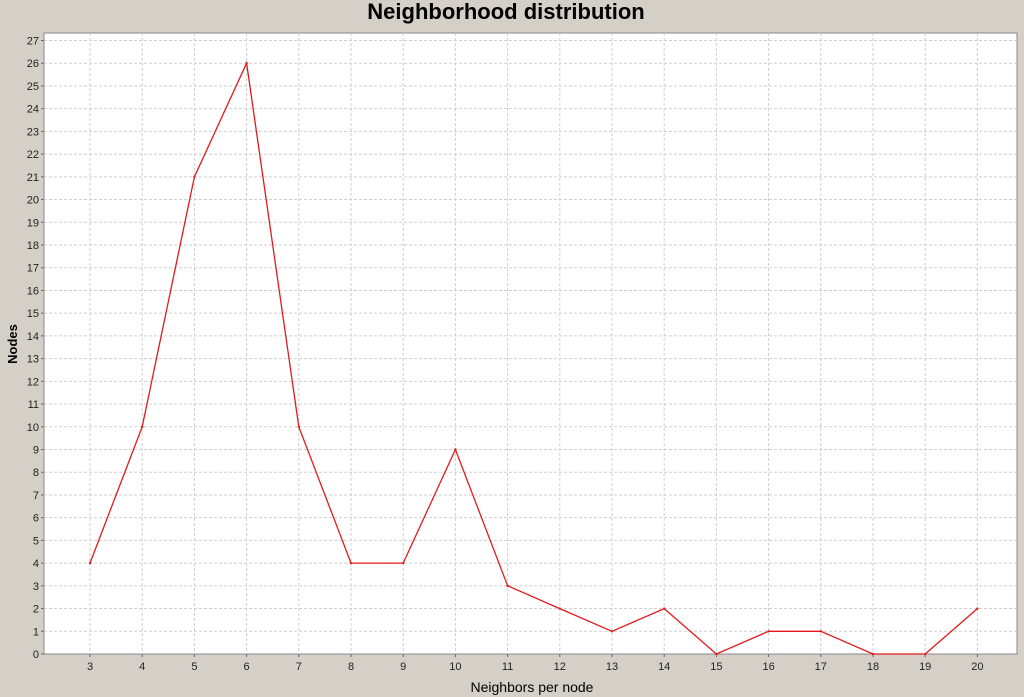 The width and height of the screenshot is (1024, 697). What do you see at coordinates (36, 473) in the screenshot?
I see `y-tick-label: 8` at bounding box center [36, 473].